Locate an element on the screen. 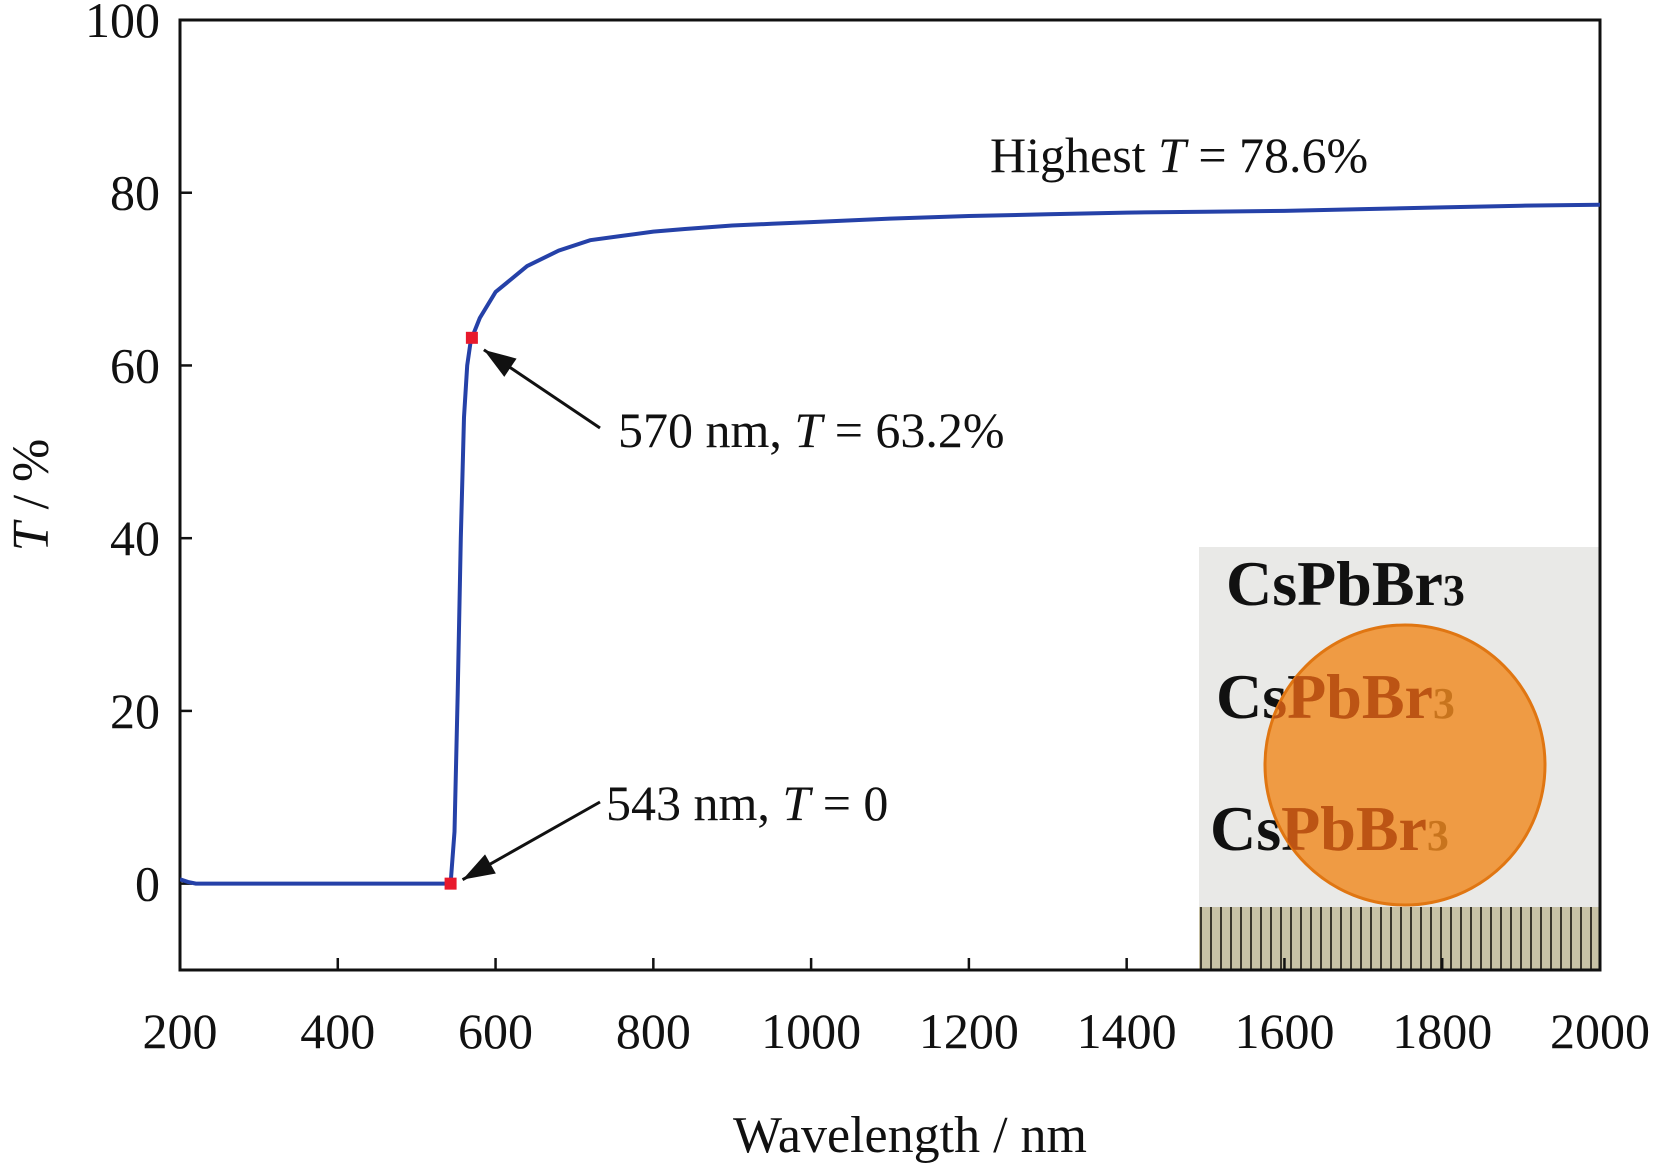  annotation-highest-t: Highest T = 78.6% is located at coordinates (1179, 155).